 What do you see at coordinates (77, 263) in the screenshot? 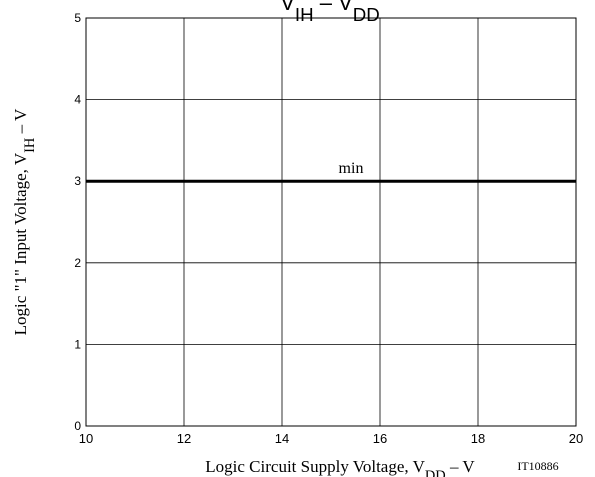
I see `y-tick-label: 2` at bounding box center [77, 263].